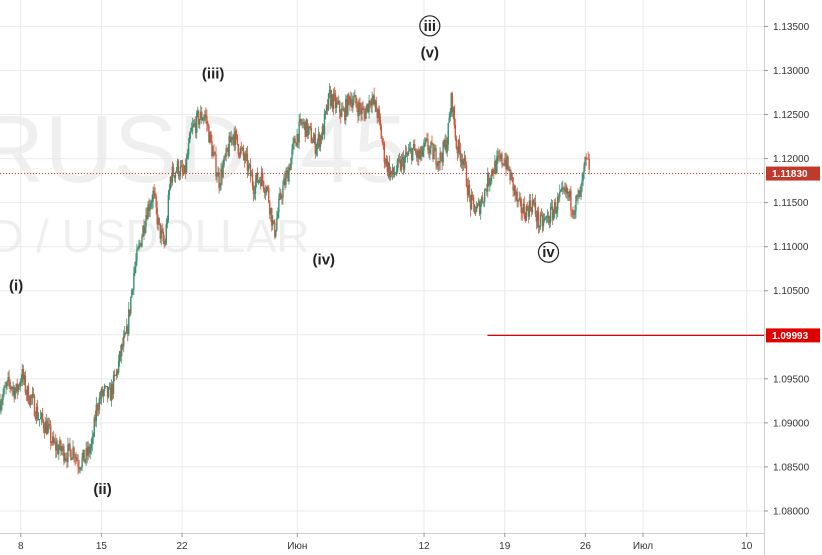 The height and width of the screenshot is (555, 822). I want to click on time-tick-label-6: 26, so click(586, 546).